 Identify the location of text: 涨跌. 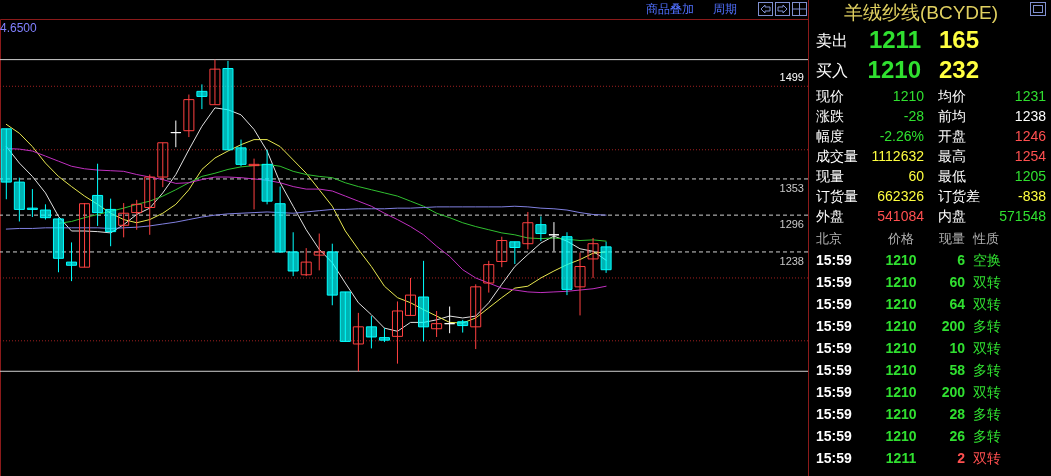
(830, 116).